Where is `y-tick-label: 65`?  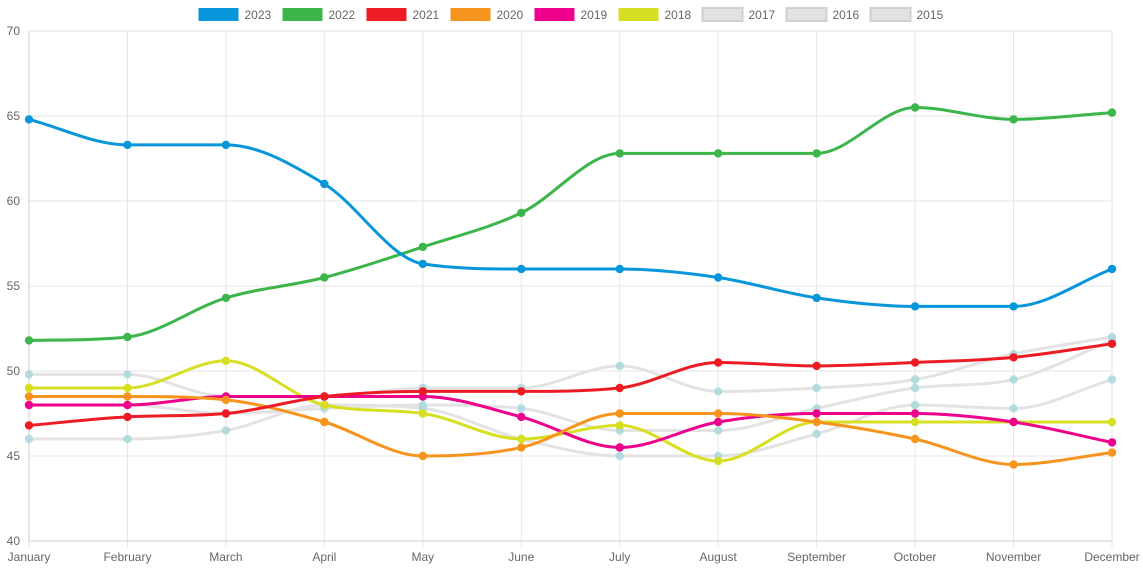 y-tick-label: 65 is located at coordinates (14, 116).